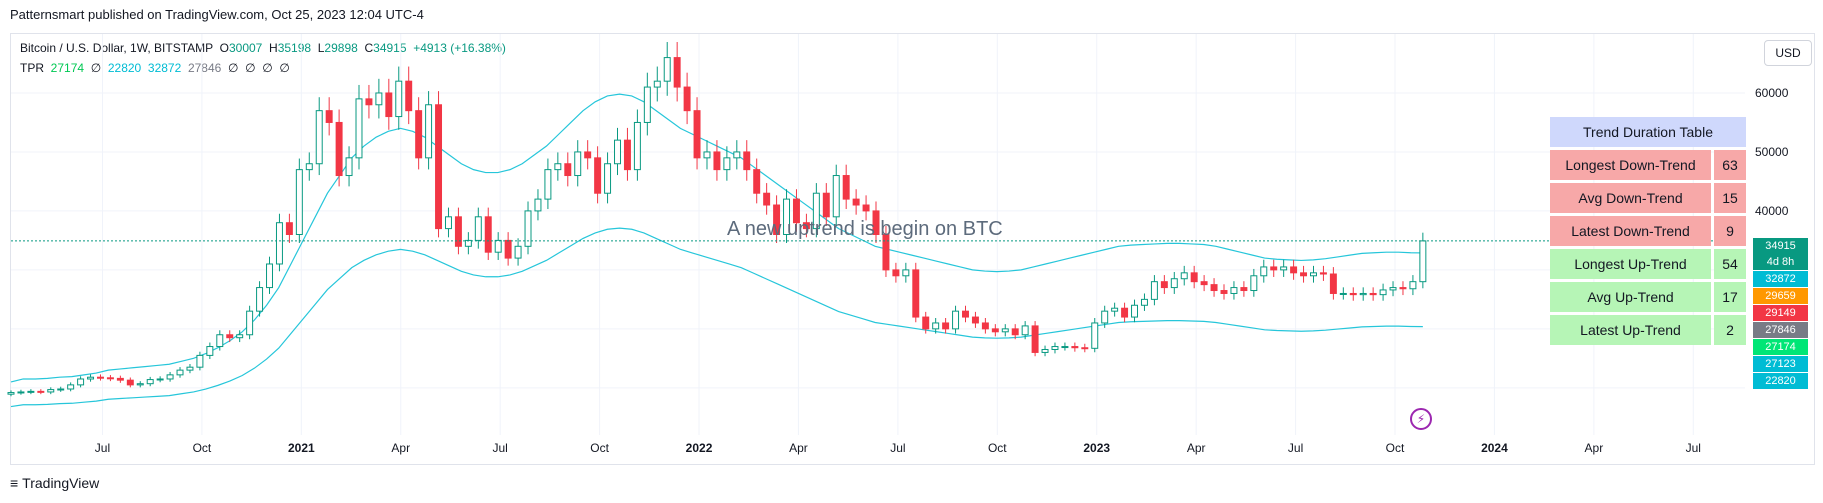 This screenshot has height=503, width=1823. I want to click on trend-row-label: Longest Down-Trend, so click(1630, 165).